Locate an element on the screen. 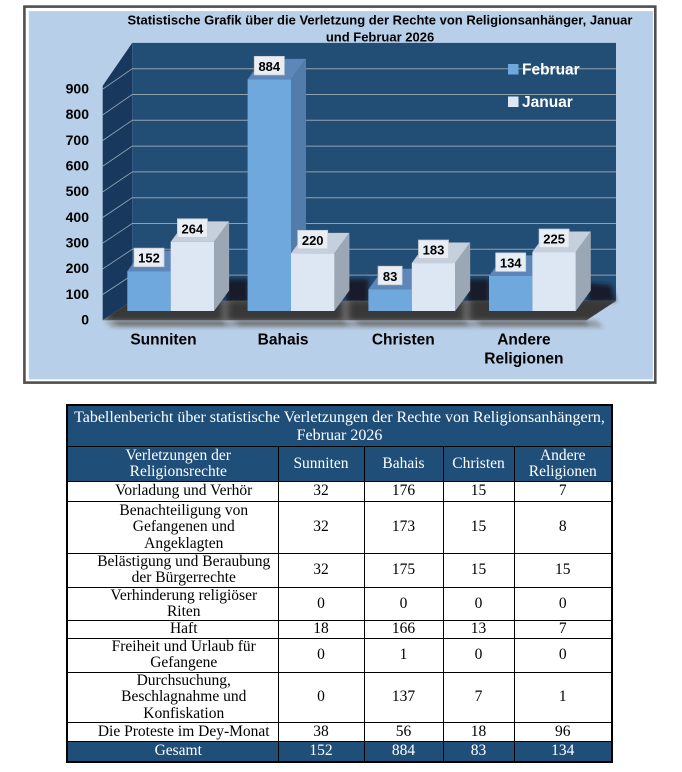 The width and height of the screenshot is (682, 772). svg-text: und Februar 2026 is located at coordinates (380, 37).